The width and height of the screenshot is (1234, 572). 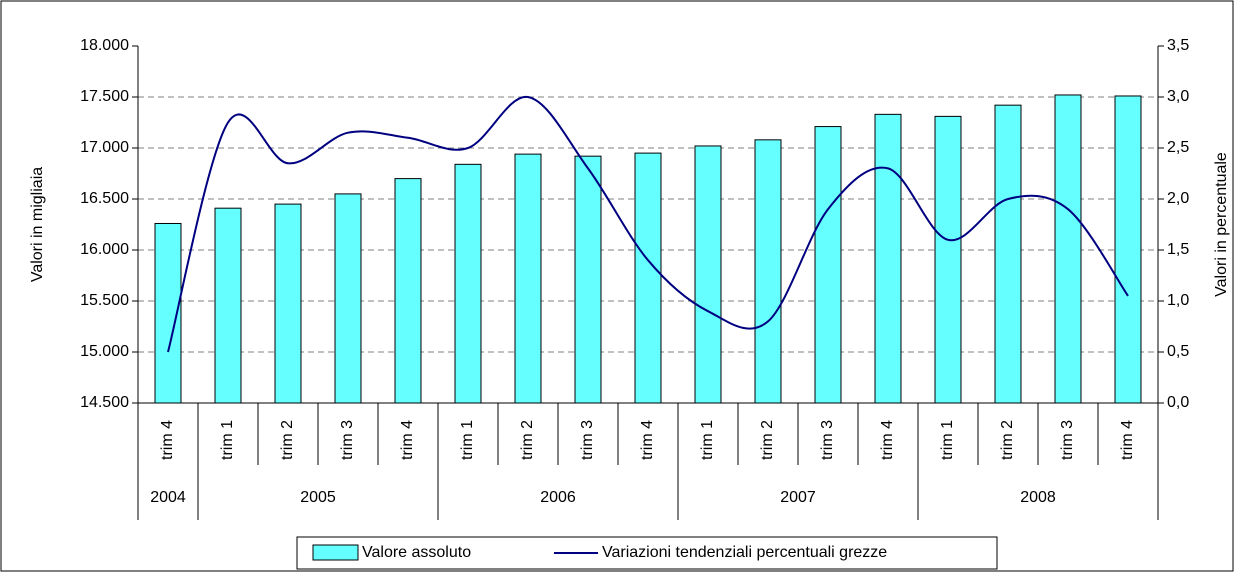 What do you see at coordinates (335, 552) in the screenshot?
I see `legend-swatch` at bounding box center [335, 552].